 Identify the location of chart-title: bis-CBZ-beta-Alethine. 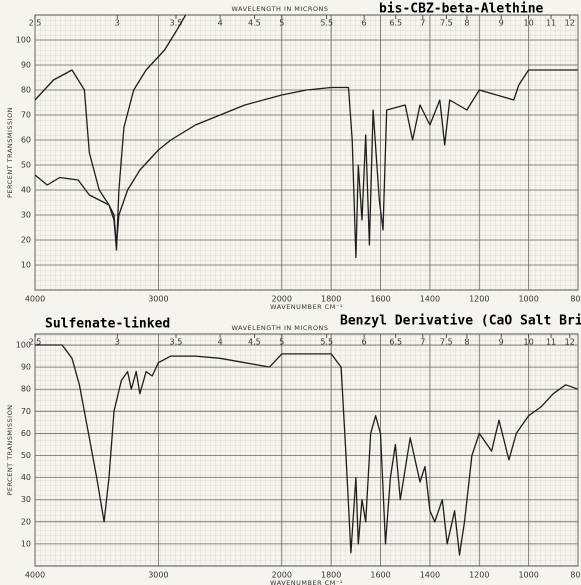
(461, 9).